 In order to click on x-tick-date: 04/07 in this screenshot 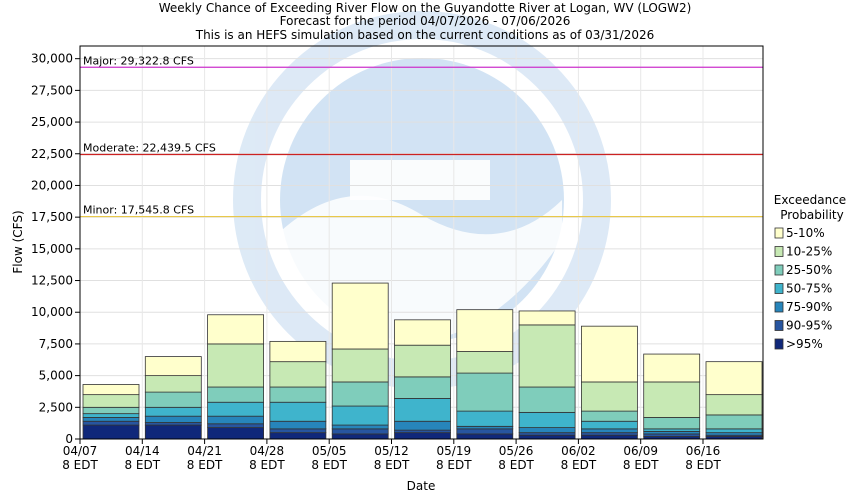, I will do `click(80, 451)`.